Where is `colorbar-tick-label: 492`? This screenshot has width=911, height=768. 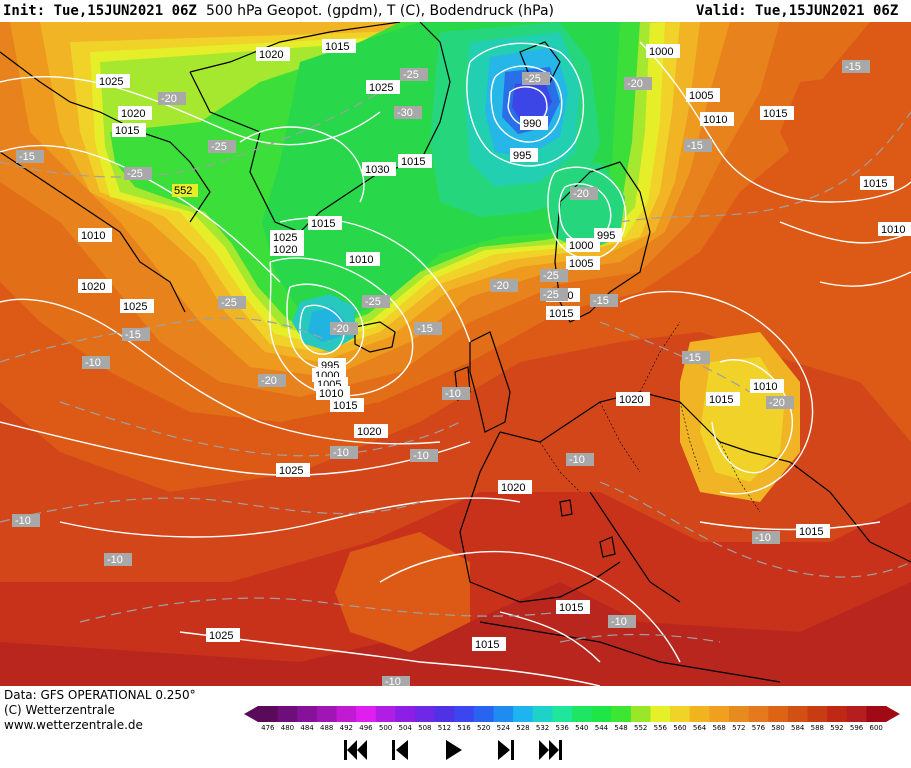 colorbar-tick-label: 492 is located at coordinates (346, 728).